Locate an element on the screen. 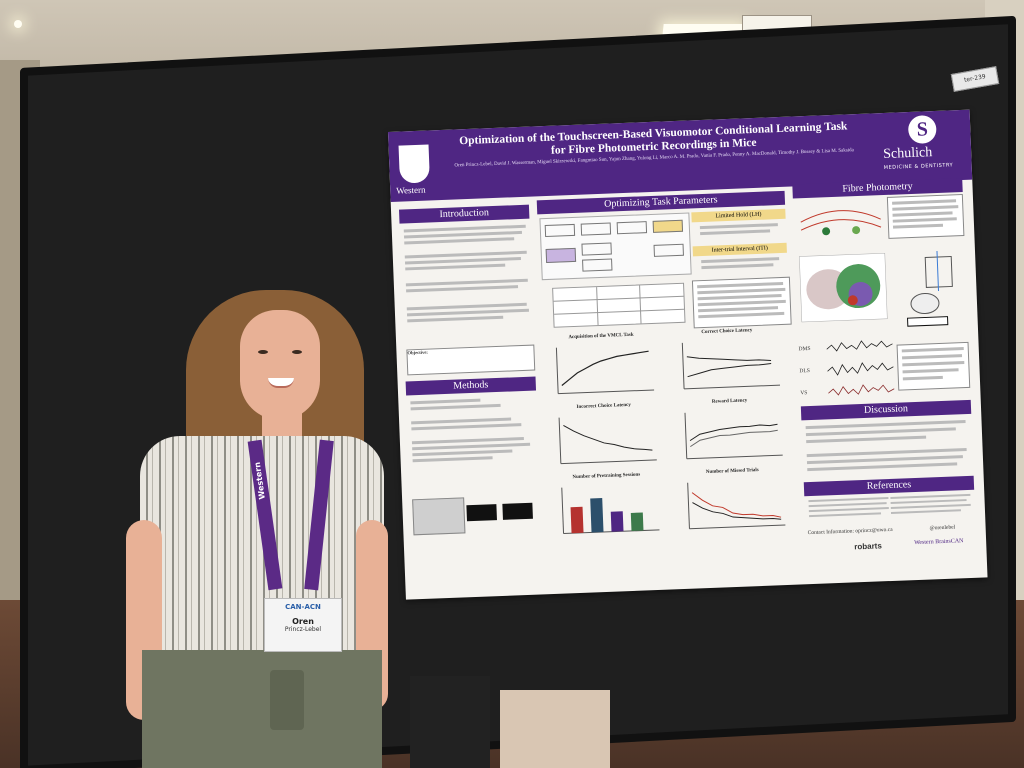  plot-title-reward-latency: Reward Latency is located at coordinates (729, 401).